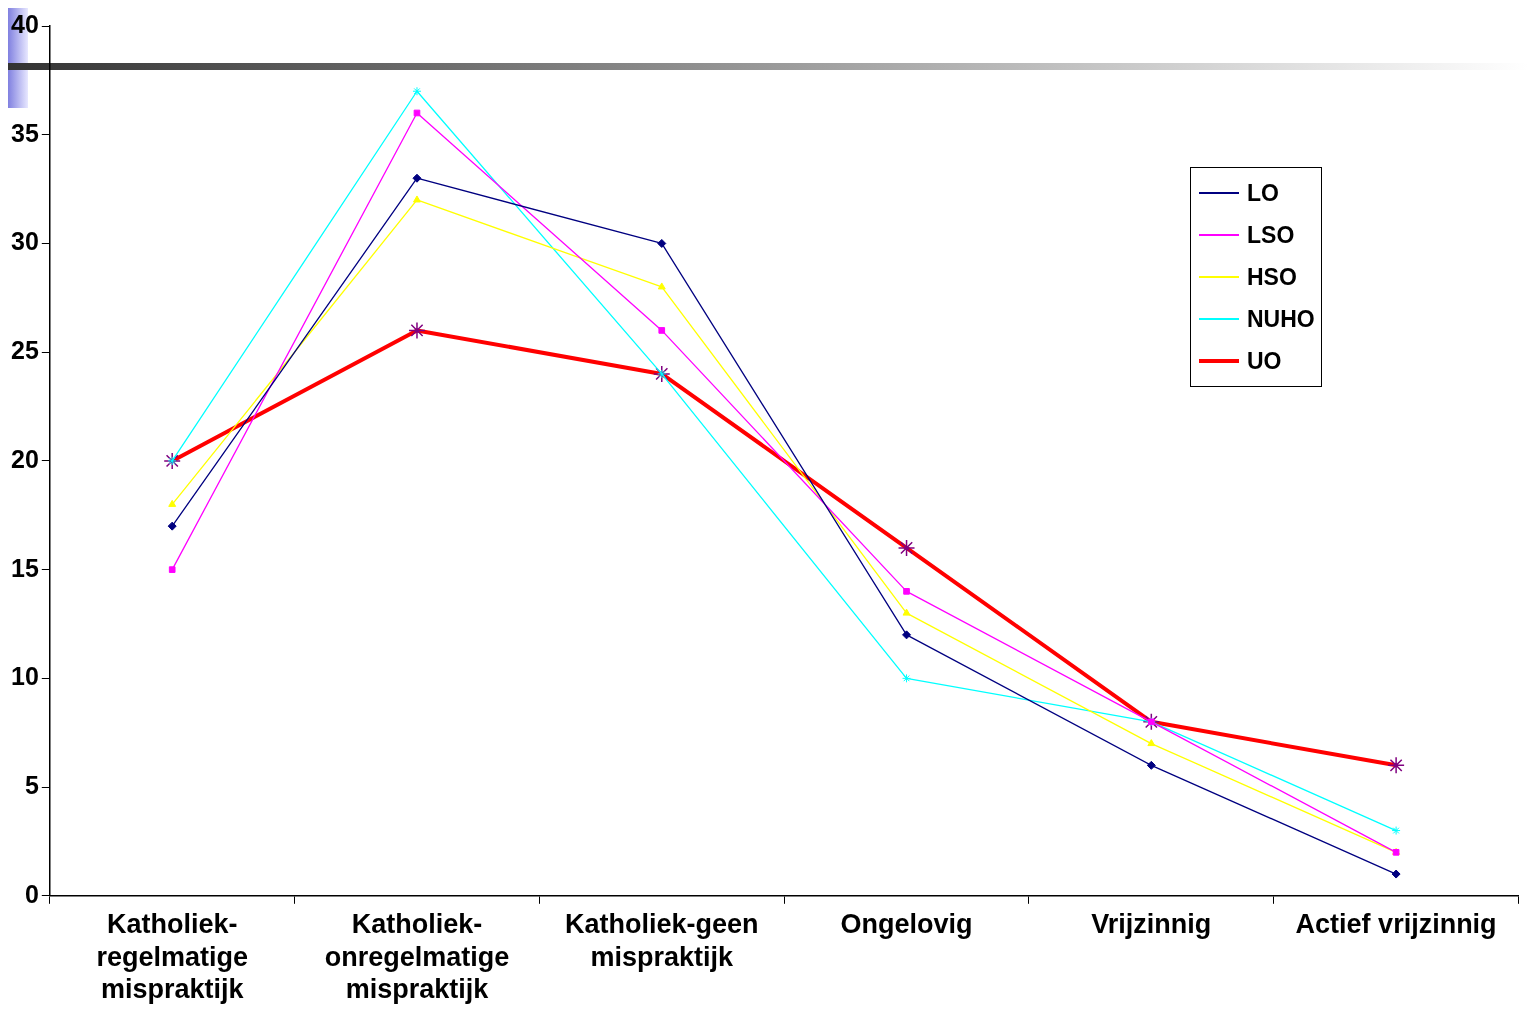 Image resolution: width=1537 pixels, height=1023 pixels. What do you see at coordinates (25, 350) in the screenshot?
I see `y-tick-label: 25` at bounding box center [25, 350].